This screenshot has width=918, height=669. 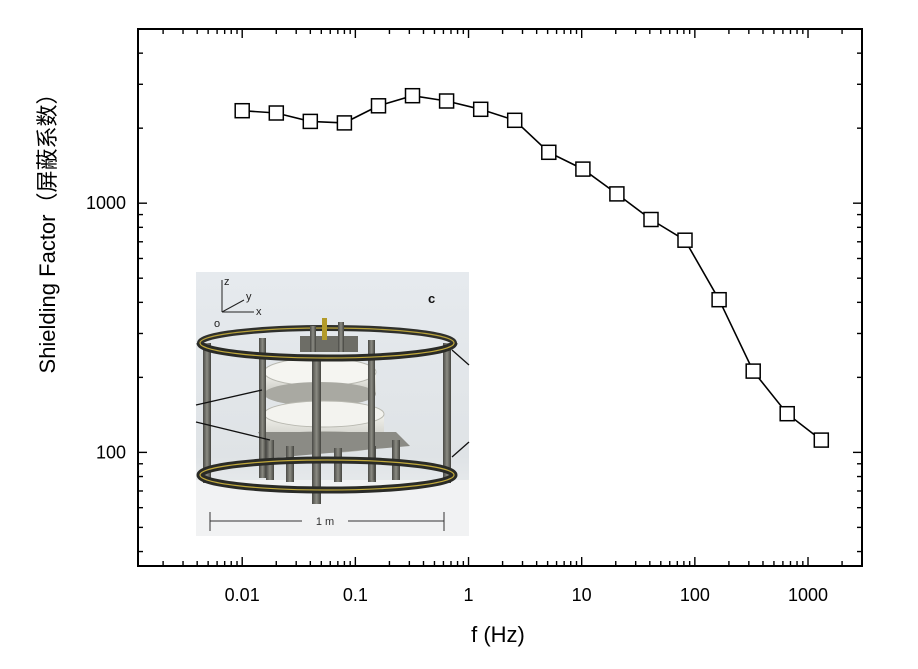 I want to click on inset-apparatus-image: z y x o c 1 m, so click(x=332, y=404).